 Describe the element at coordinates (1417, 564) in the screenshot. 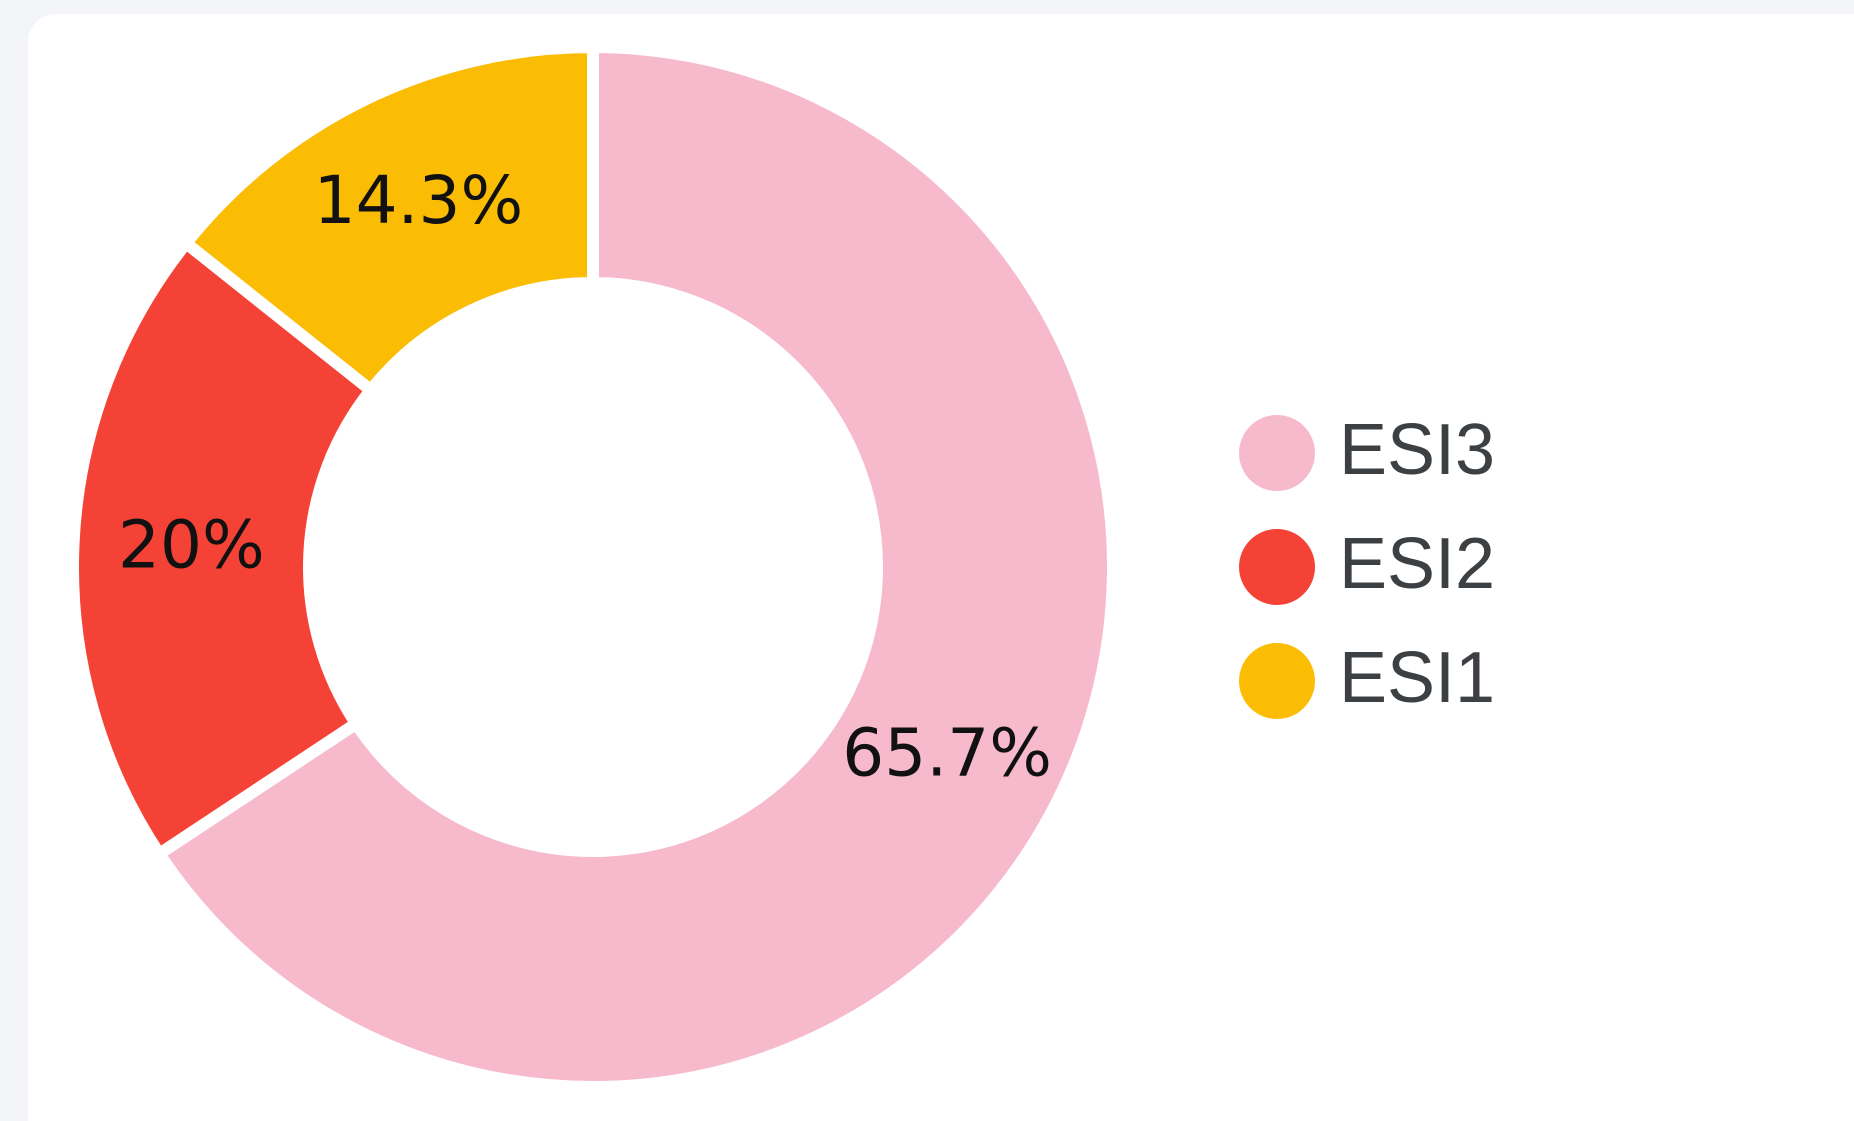

I see `legend-label: ESI2` at that location.